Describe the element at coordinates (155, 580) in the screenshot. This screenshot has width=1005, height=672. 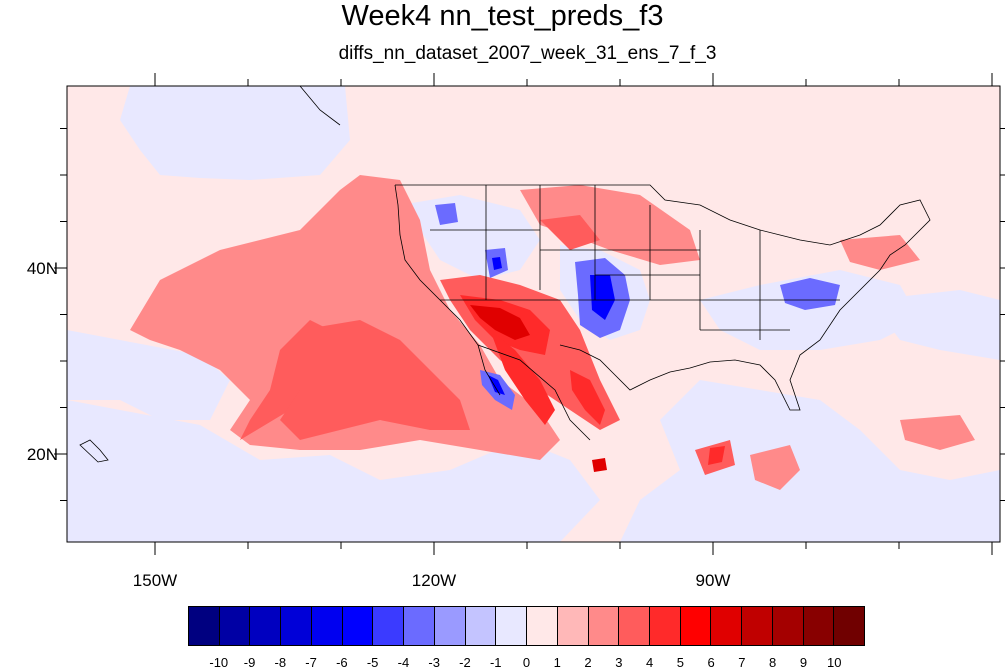
I see `lon-label-150w: 150W` at that location.